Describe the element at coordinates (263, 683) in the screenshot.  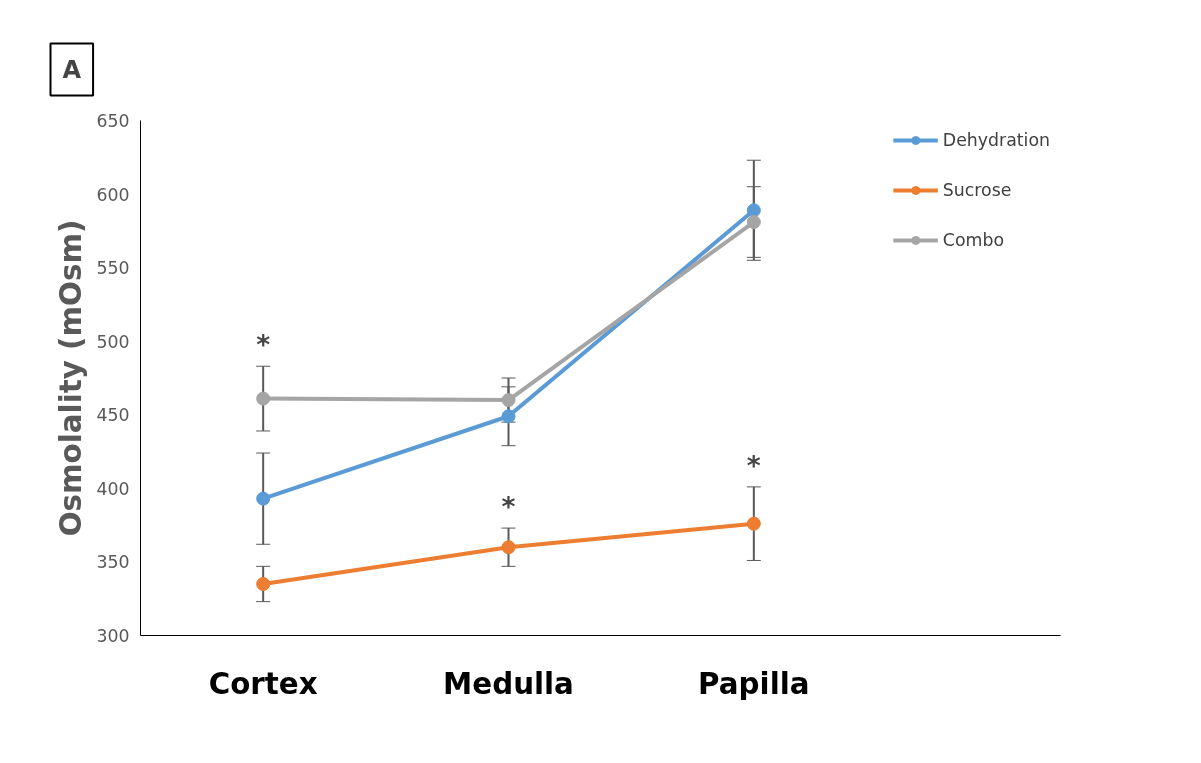
I see `x-tick-label: Cortex` at that location.